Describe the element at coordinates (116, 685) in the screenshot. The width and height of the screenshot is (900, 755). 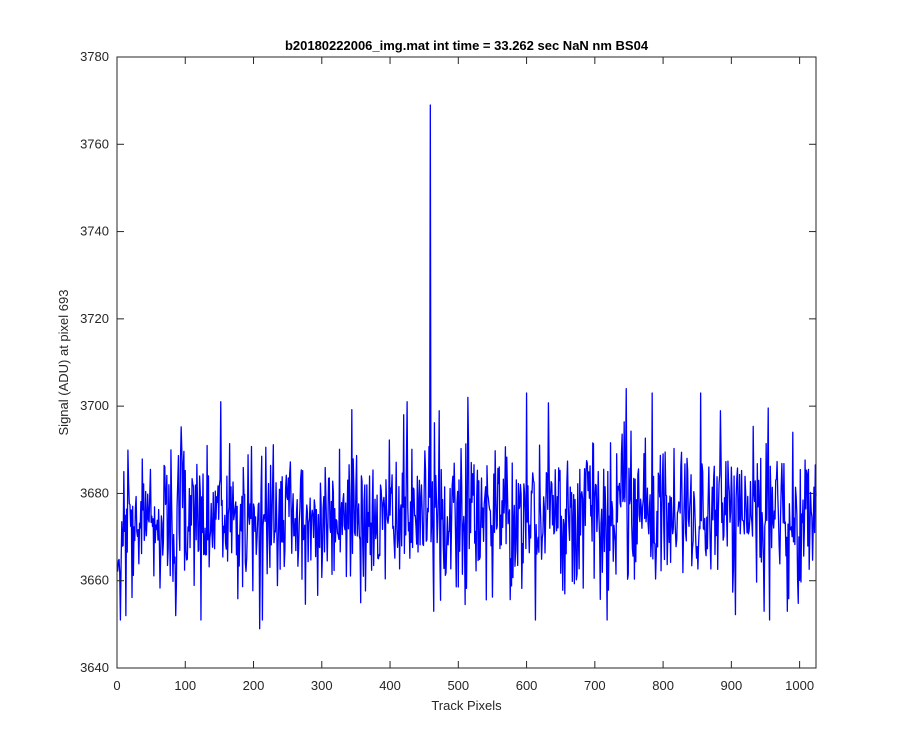
I see `x-tick-label: 0` at that location.